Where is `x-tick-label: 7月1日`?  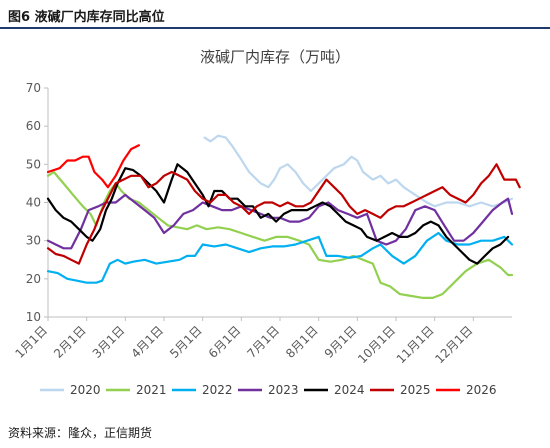 x-tick-label: 7月1日 is located at coordinates (263, 342).